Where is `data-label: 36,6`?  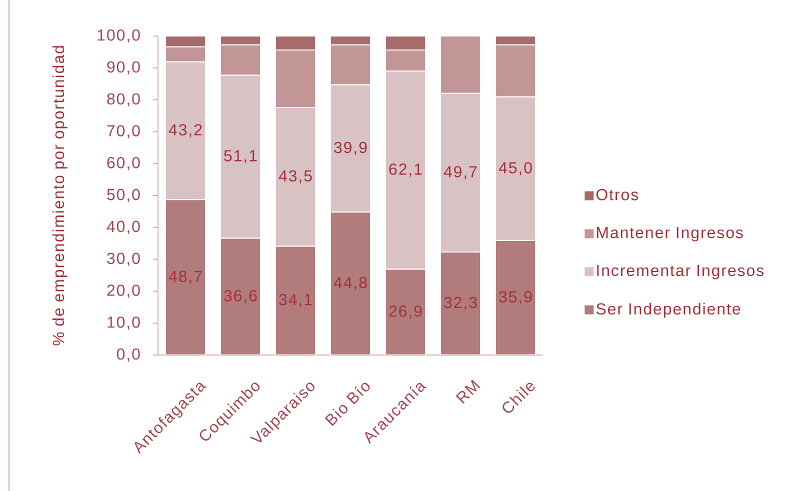
data-label: 36,6 is located at coordinates (240, 297).